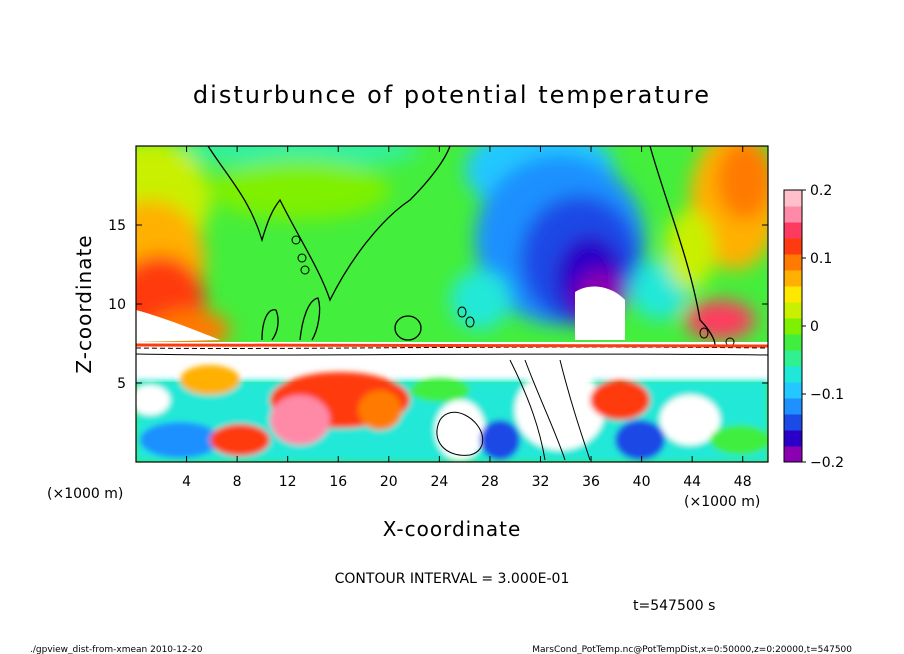  What do you see at coordinates (692, 482) in the screenshot?
I see `x-tick-label: 44` at bounding box center [692, 482].